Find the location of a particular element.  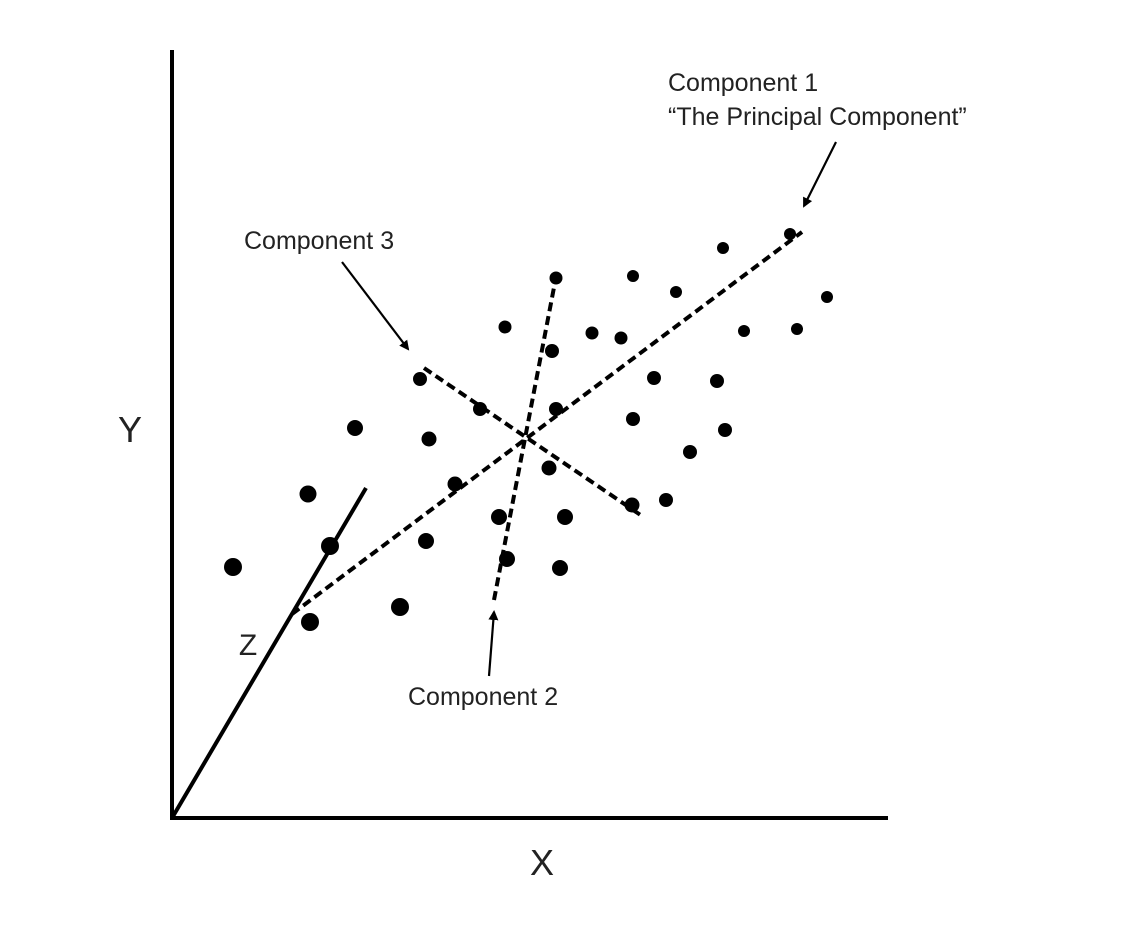

z-axis-label: Z is located at coordinates (248, 645).